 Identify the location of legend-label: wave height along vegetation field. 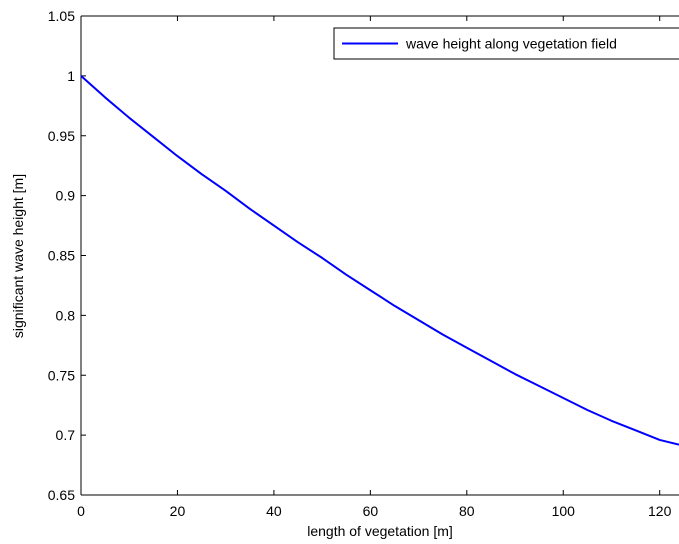
(511, 44).